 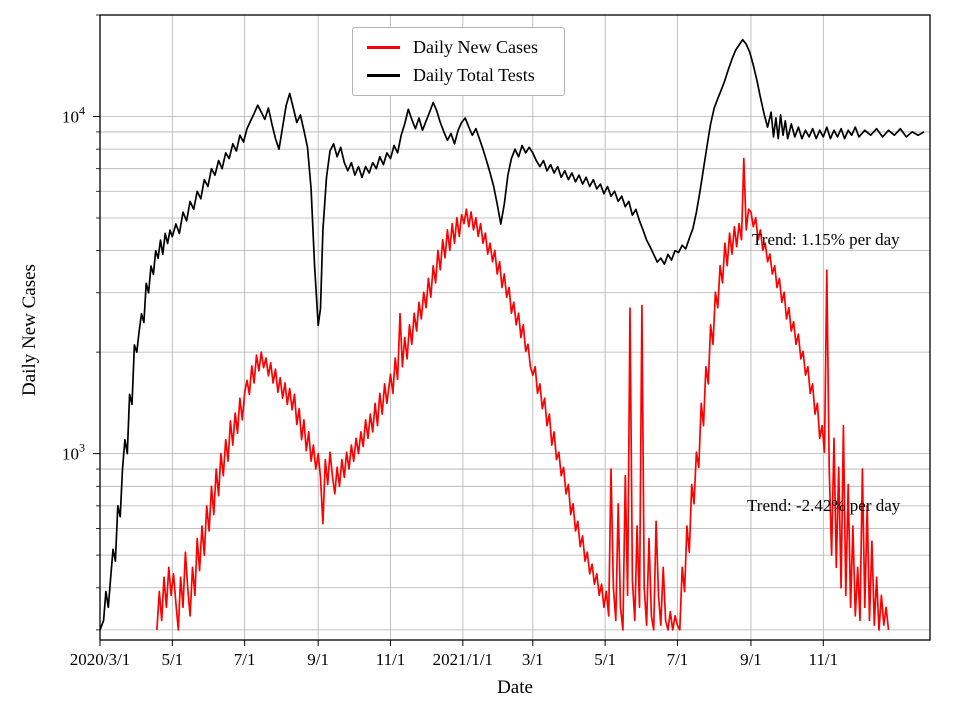 I want to click on y-axis-ticks: 10³ 10⁴, so click(x=81, y=322).